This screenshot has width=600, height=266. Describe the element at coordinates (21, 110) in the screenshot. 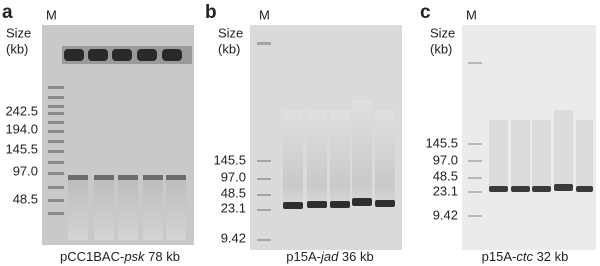

I see `ladder-label: 242.5` at that location.